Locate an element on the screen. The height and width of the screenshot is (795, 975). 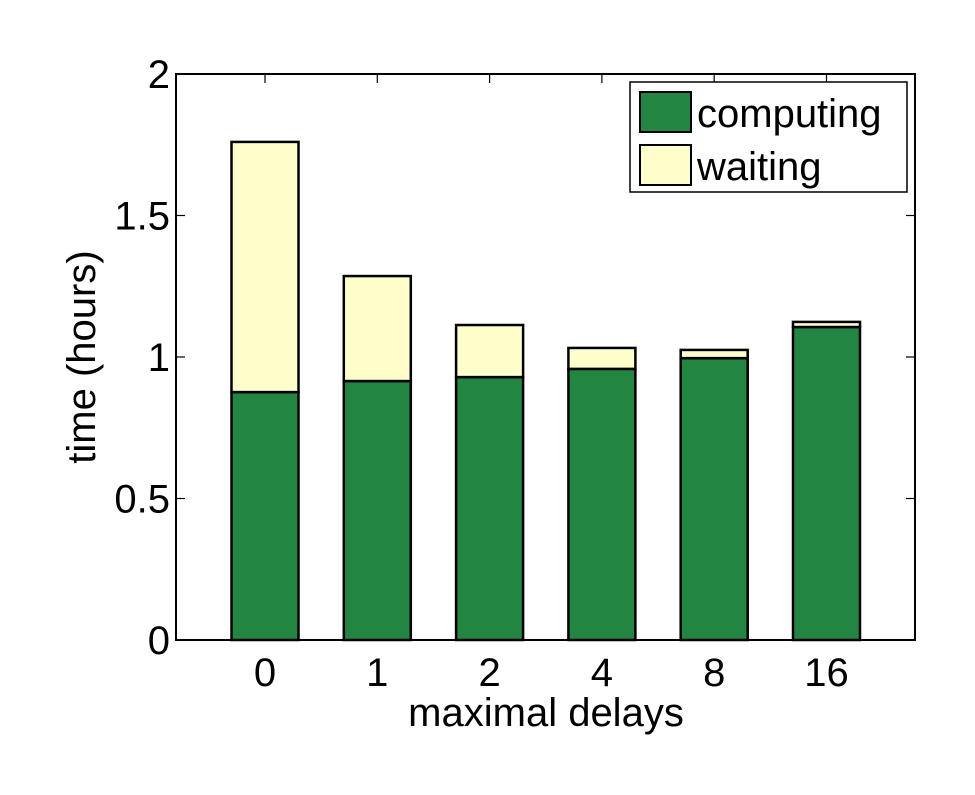
y-tick-label: 0.5 is located at coordinates (142, 500).